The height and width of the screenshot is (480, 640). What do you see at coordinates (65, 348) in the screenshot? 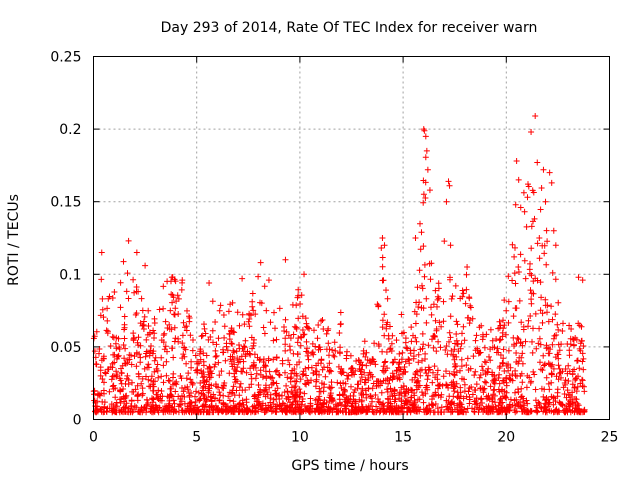
I see `y-tick-label: 0.05` at bounding box center [65, 348].